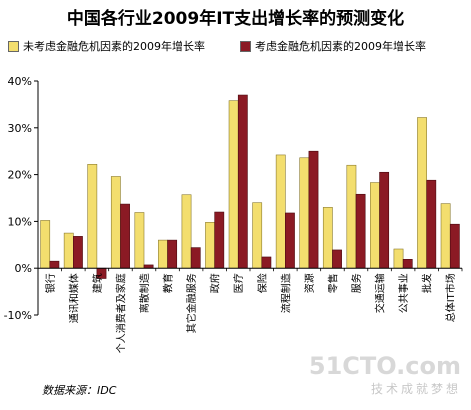 The height and width of the screenshot is (410, 471). I want to click on y-tick-label: 20%, so click(20, 175).